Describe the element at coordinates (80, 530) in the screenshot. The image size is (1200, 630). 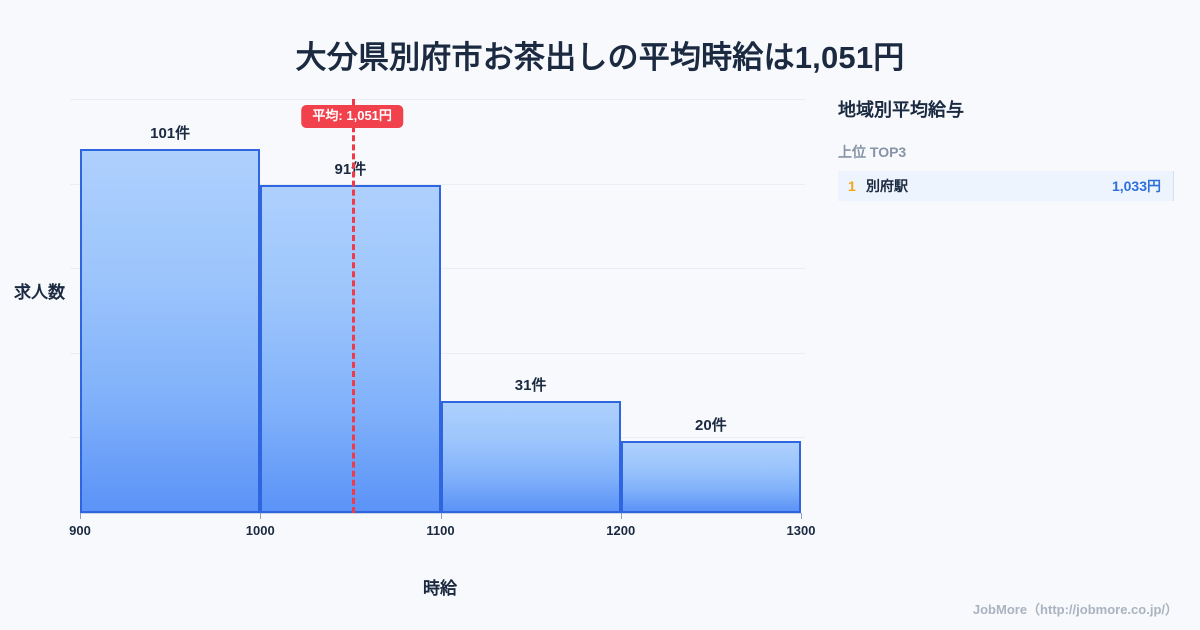
I see `x-axis-tick-label: 900` at that location.